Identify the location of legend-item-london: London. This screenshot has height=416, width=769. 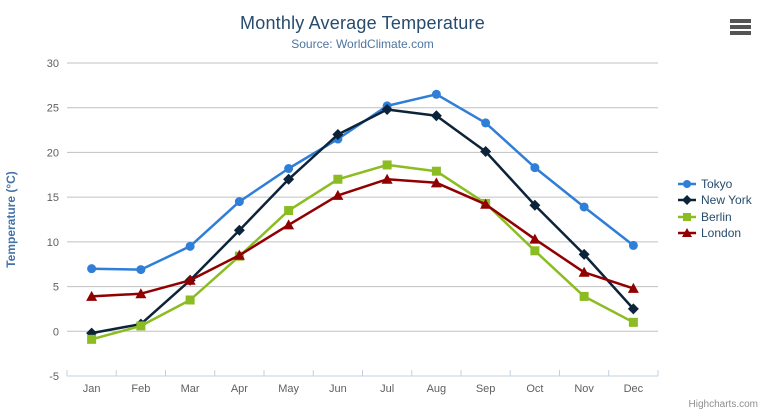
(714, 233).